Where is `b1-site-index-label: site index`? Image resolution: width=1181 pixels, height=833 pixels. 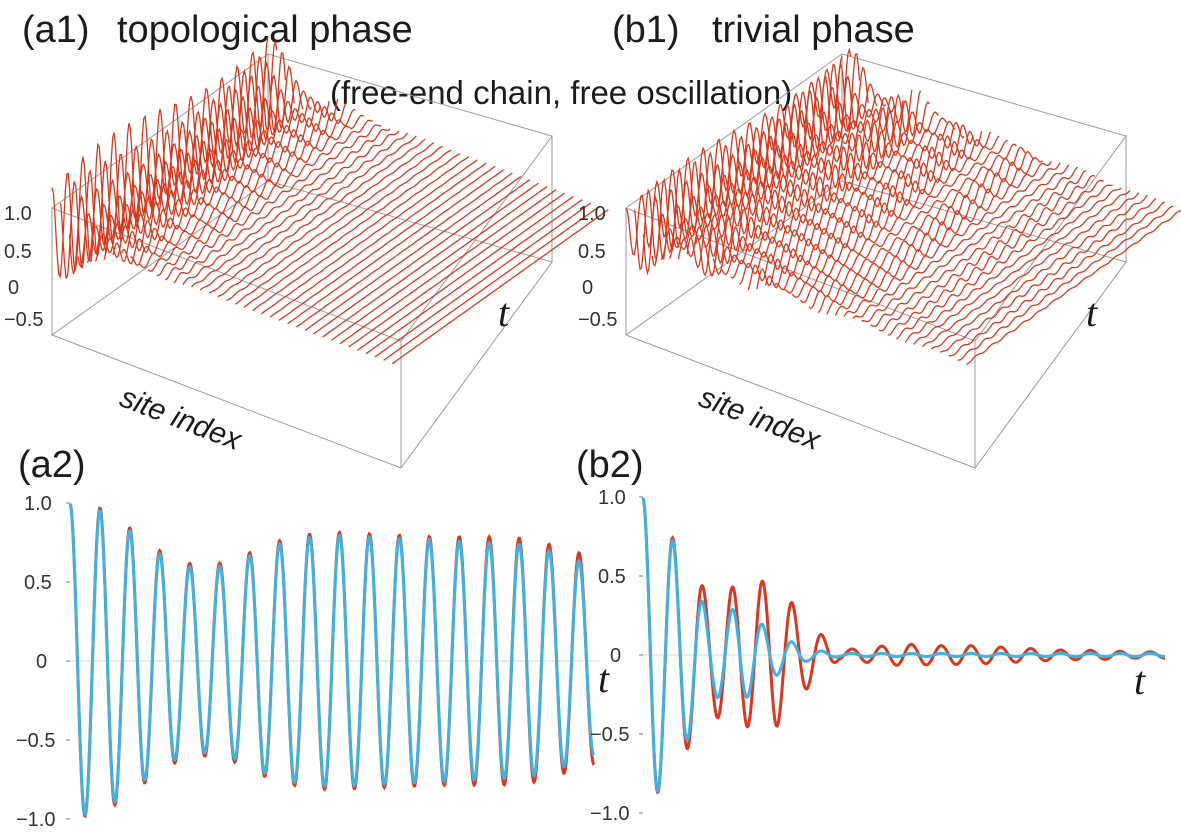 b1-site-index-label: site index is located at coordinates (759, 419).